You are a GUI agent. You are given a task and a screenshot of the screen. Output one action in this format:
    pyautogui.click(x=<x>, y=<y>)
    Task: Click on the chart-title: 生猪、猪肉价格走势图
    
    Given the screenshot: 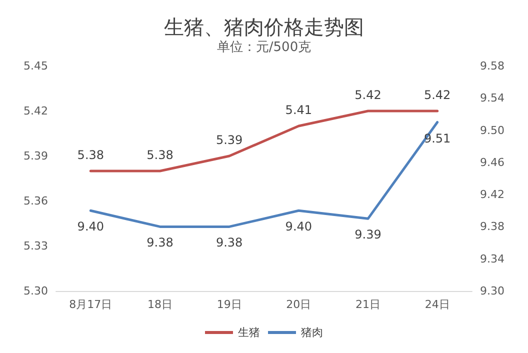 What is the action you would take?
    pyautogui.click(x=264, y=27)
    